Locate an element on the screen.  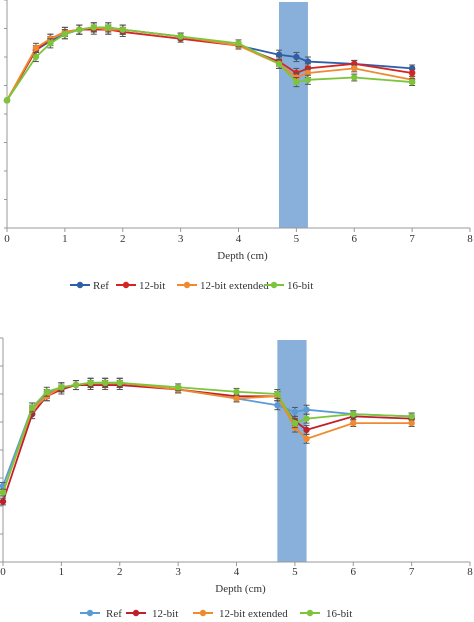
series-line is located at coordinates (207, 434).